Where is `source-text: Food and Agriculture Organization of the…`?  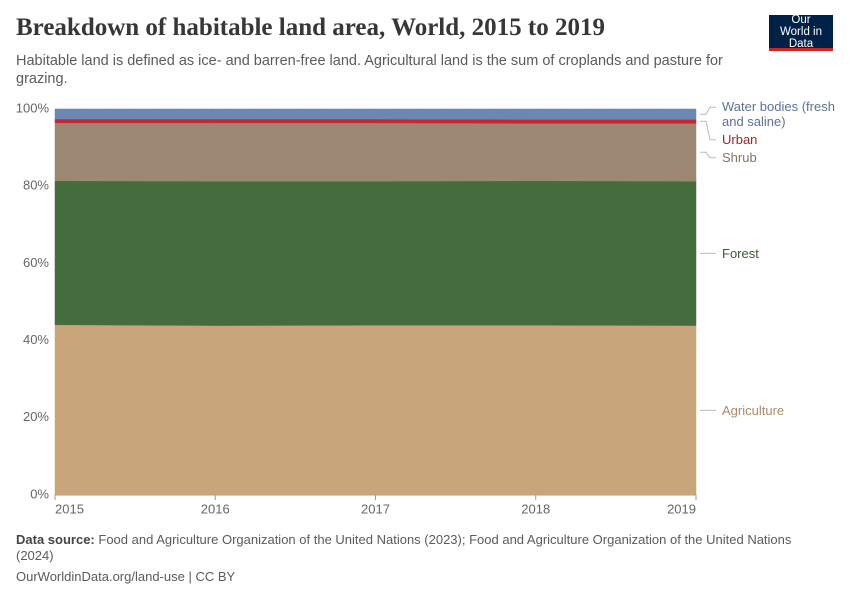 source-text: Food and Agriculture Organization of the… is located at coordinates (404, 547).